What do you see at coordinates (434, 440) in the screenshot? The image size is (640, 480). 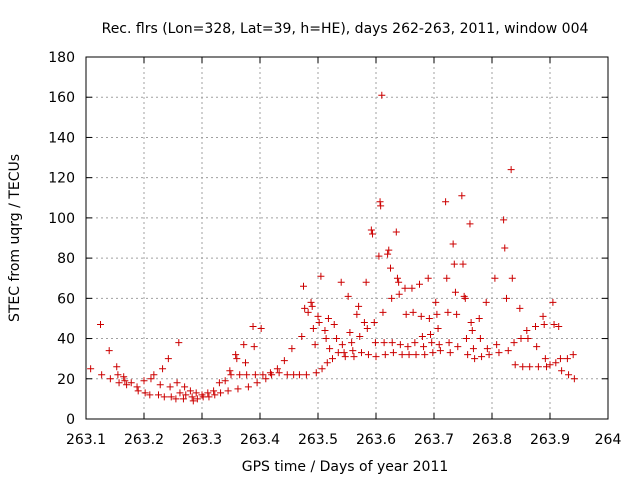 I see `x-tick-label: 263.7` at bounding box center [434, 440].